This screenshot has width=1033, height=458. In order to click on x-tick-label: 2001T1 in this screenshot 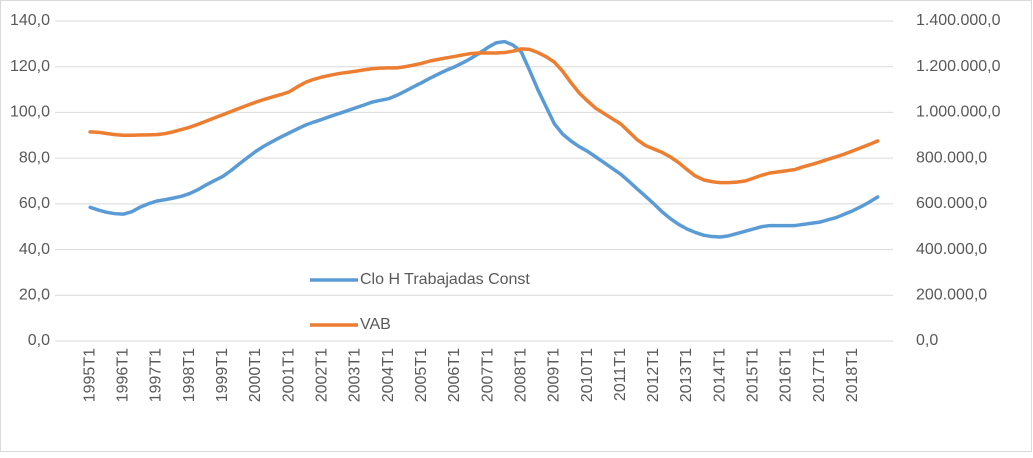, I will do `click(288, 375)`.